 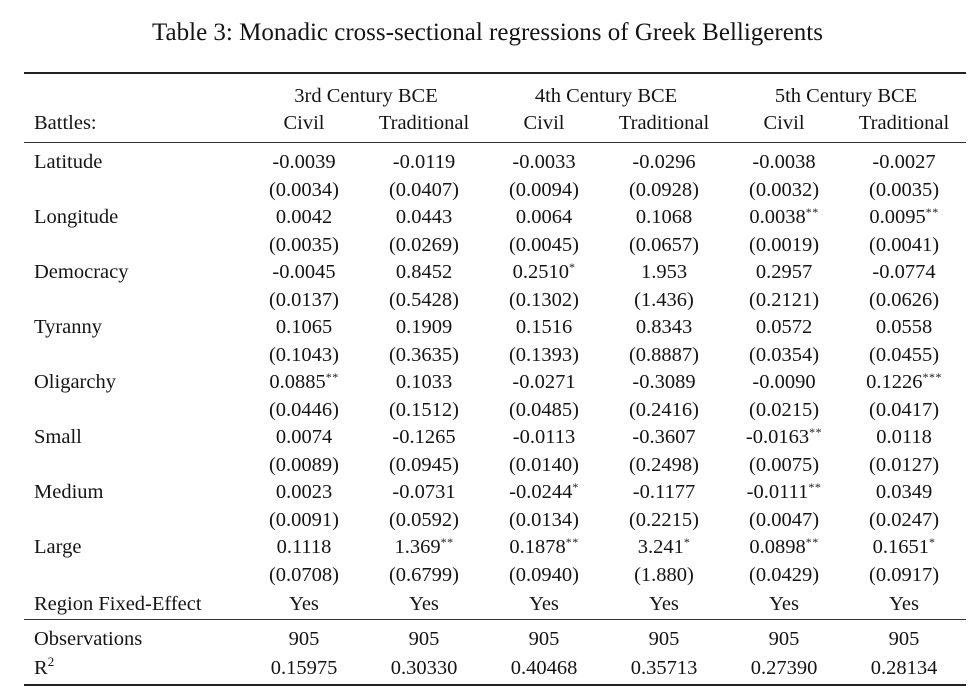 I want to click on standard-error-cell: (0.2215), so click(x=664, y=519).